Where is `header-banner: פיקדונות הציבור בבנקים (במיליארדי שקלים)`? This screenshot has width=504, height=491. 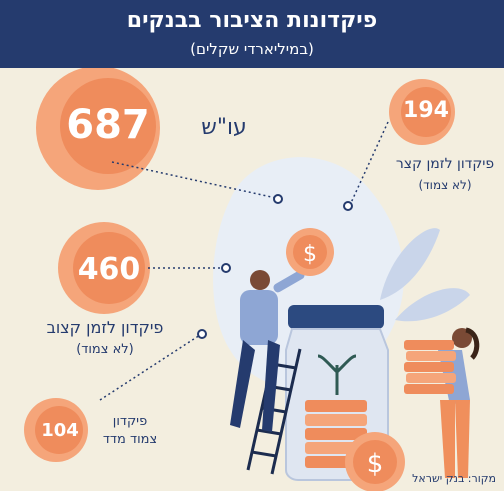
header-banner: פיקדונות הציבור בבנקים (במיליארדי שקלים) is located at coordinates (252, 34).